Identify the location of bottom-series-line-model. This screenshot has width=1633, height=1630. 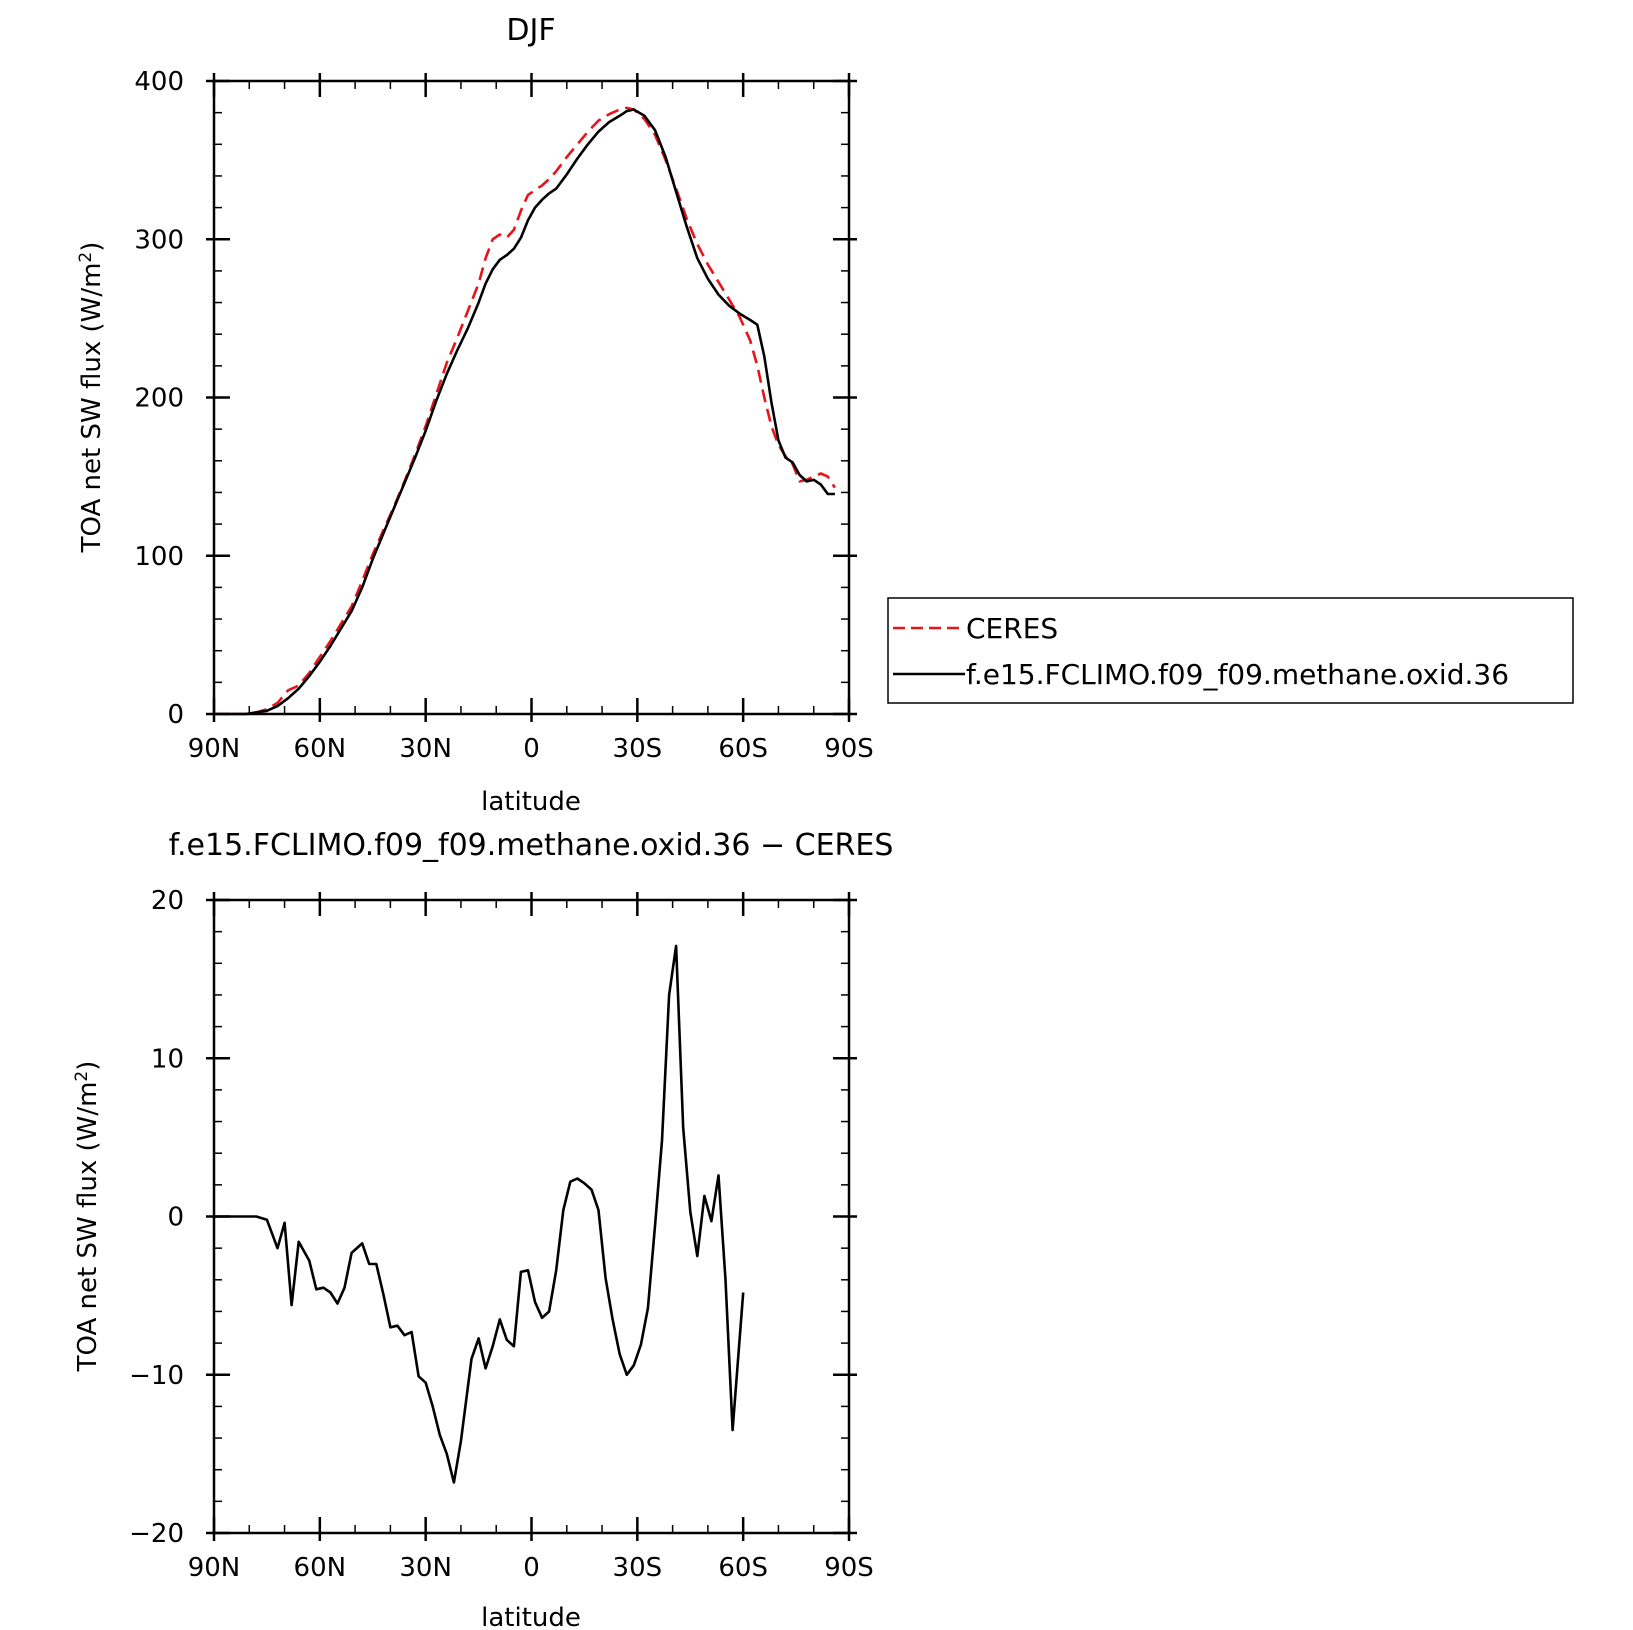
(479, 1214).